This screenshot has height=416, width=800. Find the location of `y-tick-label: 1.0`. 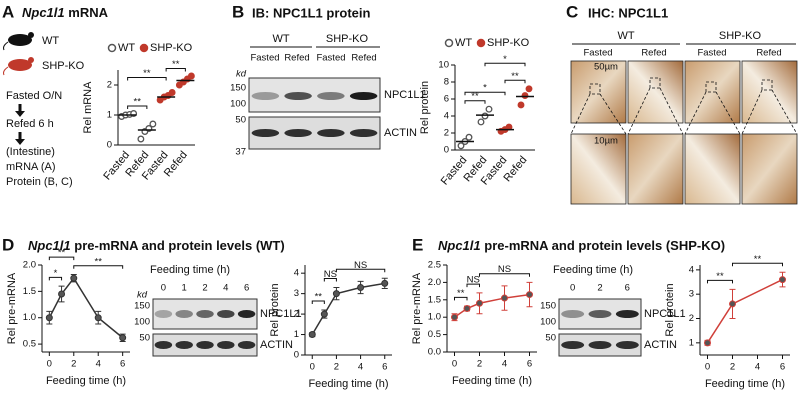

y-tick-label: 1.0 is located at coordinates (29, 317).